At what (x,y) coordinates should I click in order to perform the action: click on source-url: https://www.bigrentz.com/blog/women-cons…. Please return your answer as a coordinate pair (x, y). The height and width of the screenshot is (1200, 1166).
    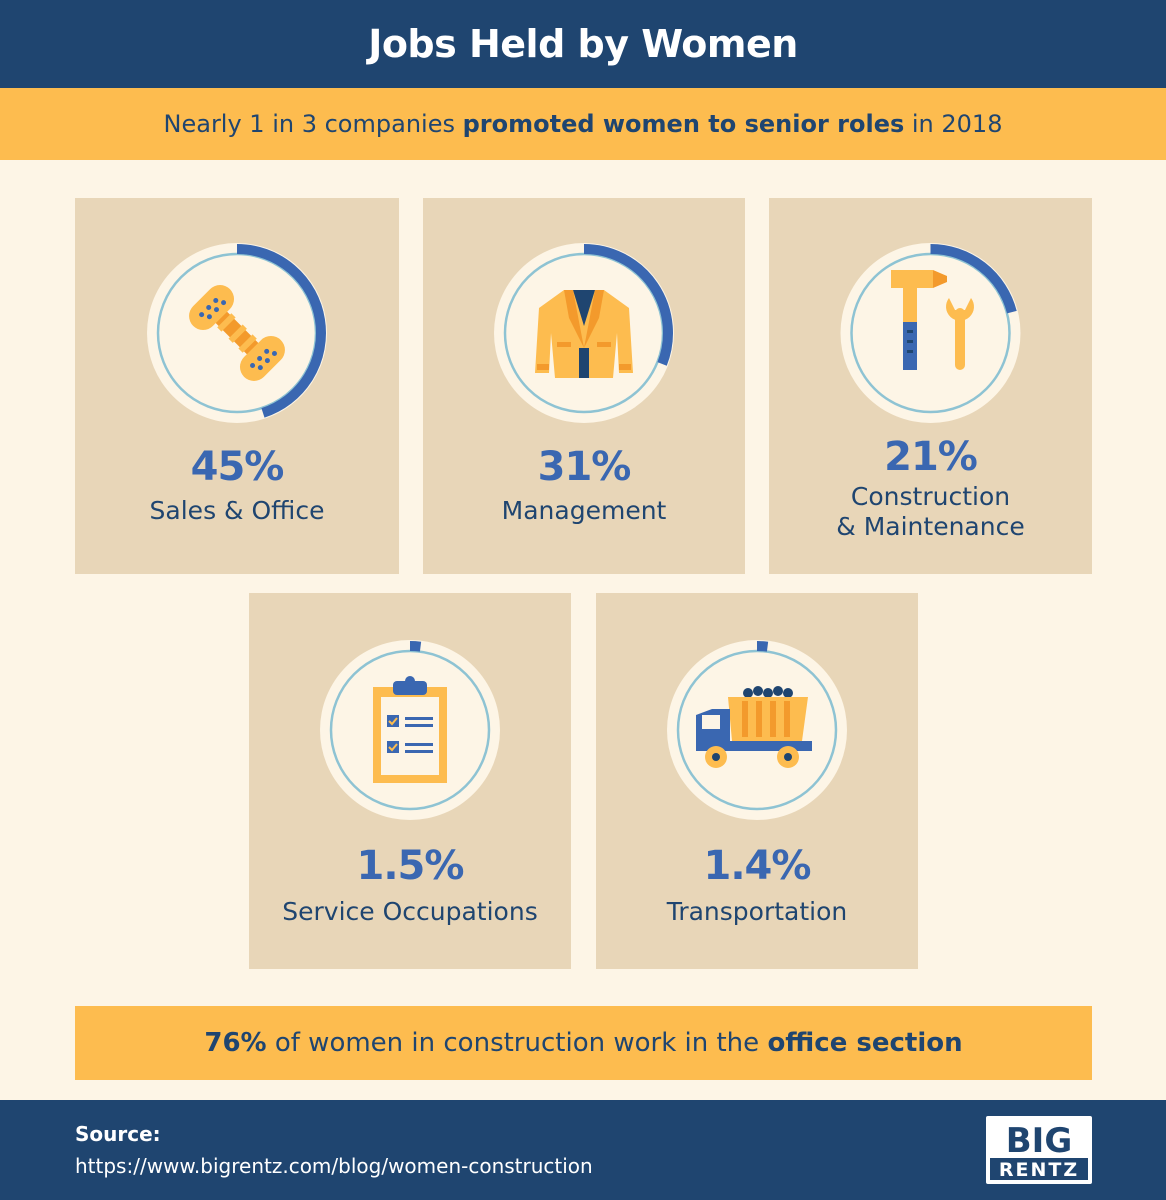
    Looking at the image, I should click on (334, 1166).